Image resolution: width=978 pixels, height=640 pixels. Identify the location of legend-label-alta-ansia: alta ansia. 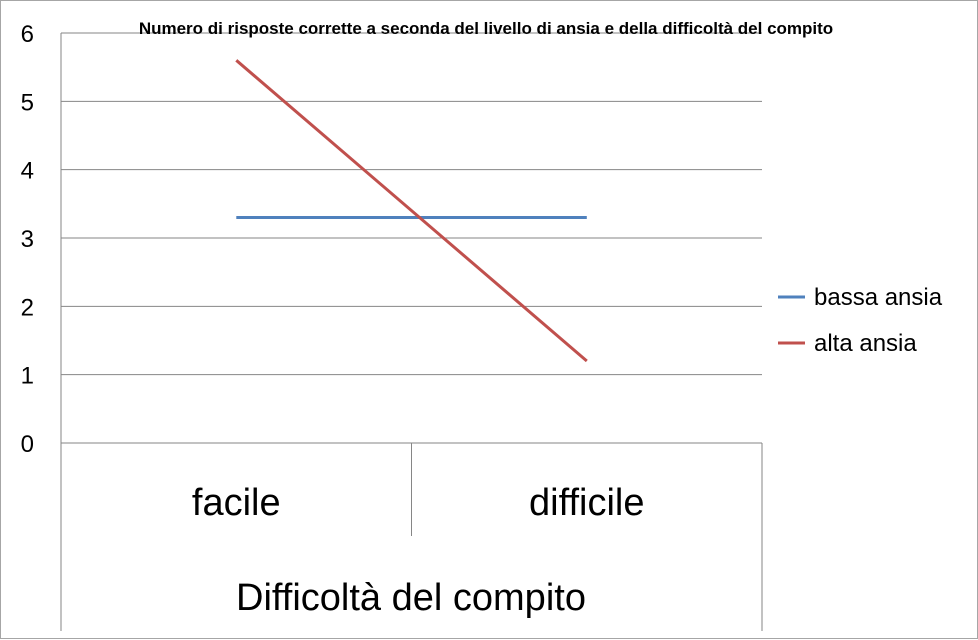
(865, 343).